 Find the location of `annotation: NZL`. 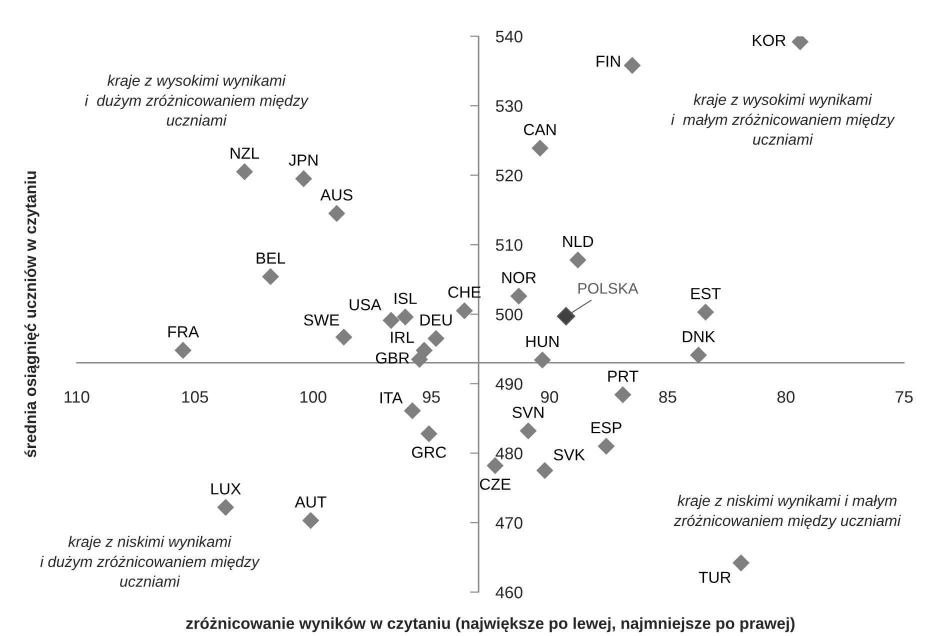

annotation: NZL is located at coordinates (245, 153).